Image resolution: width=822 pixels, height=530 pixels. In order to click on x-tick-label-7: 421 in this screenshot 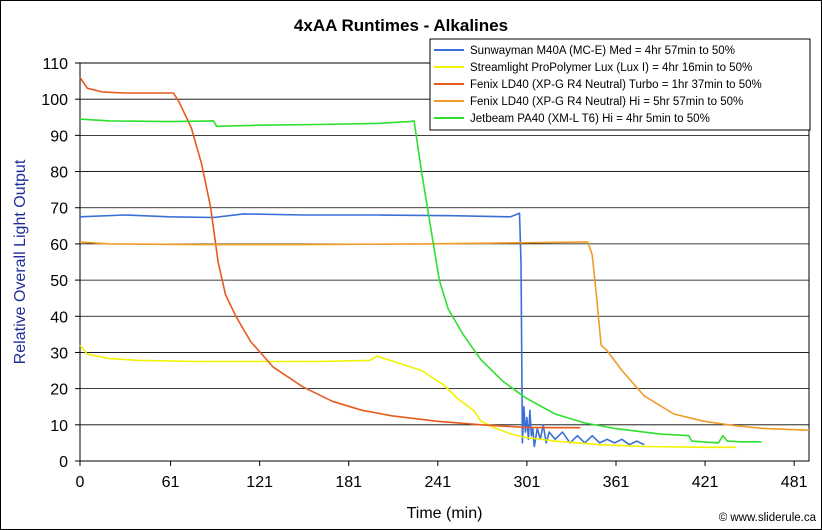, I will do `click(705, 482)`.